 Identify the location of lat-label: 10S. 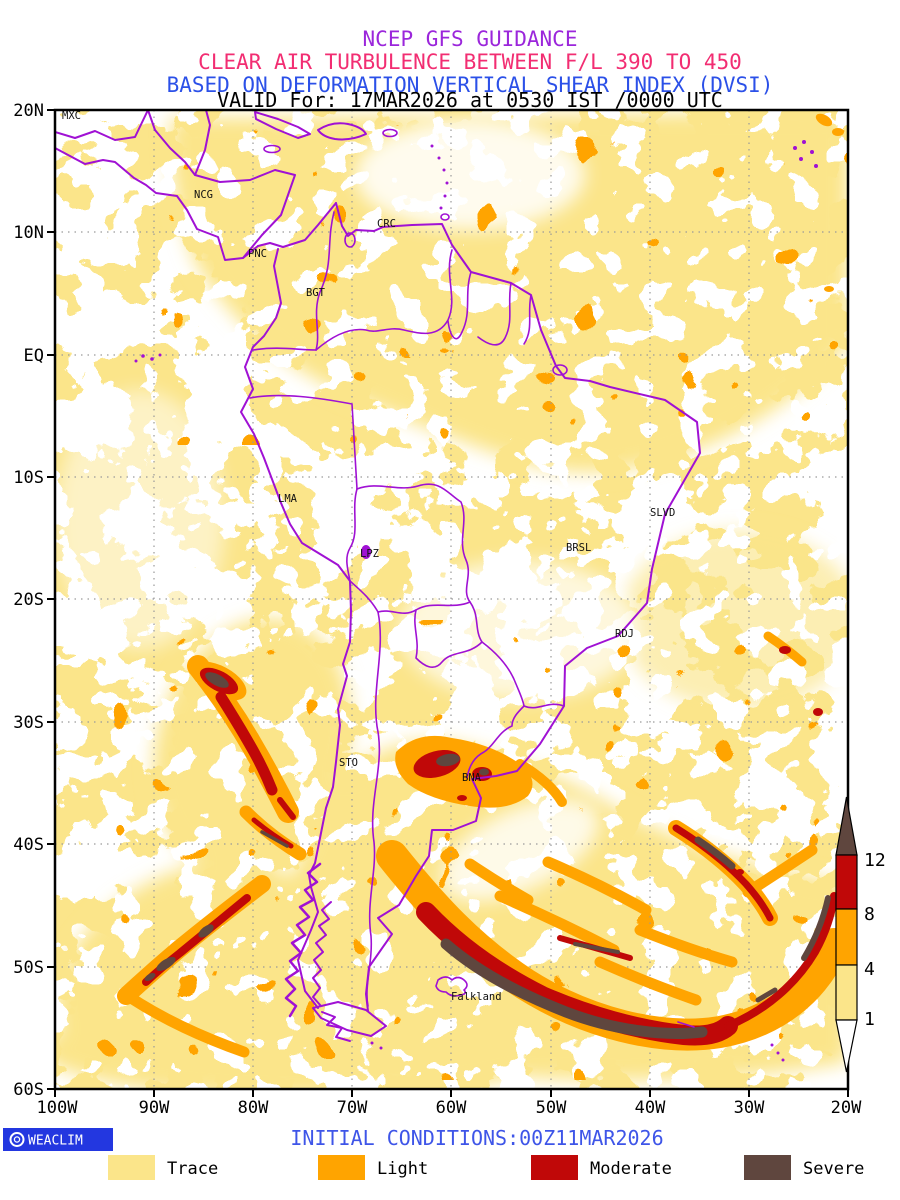
(28, 478).